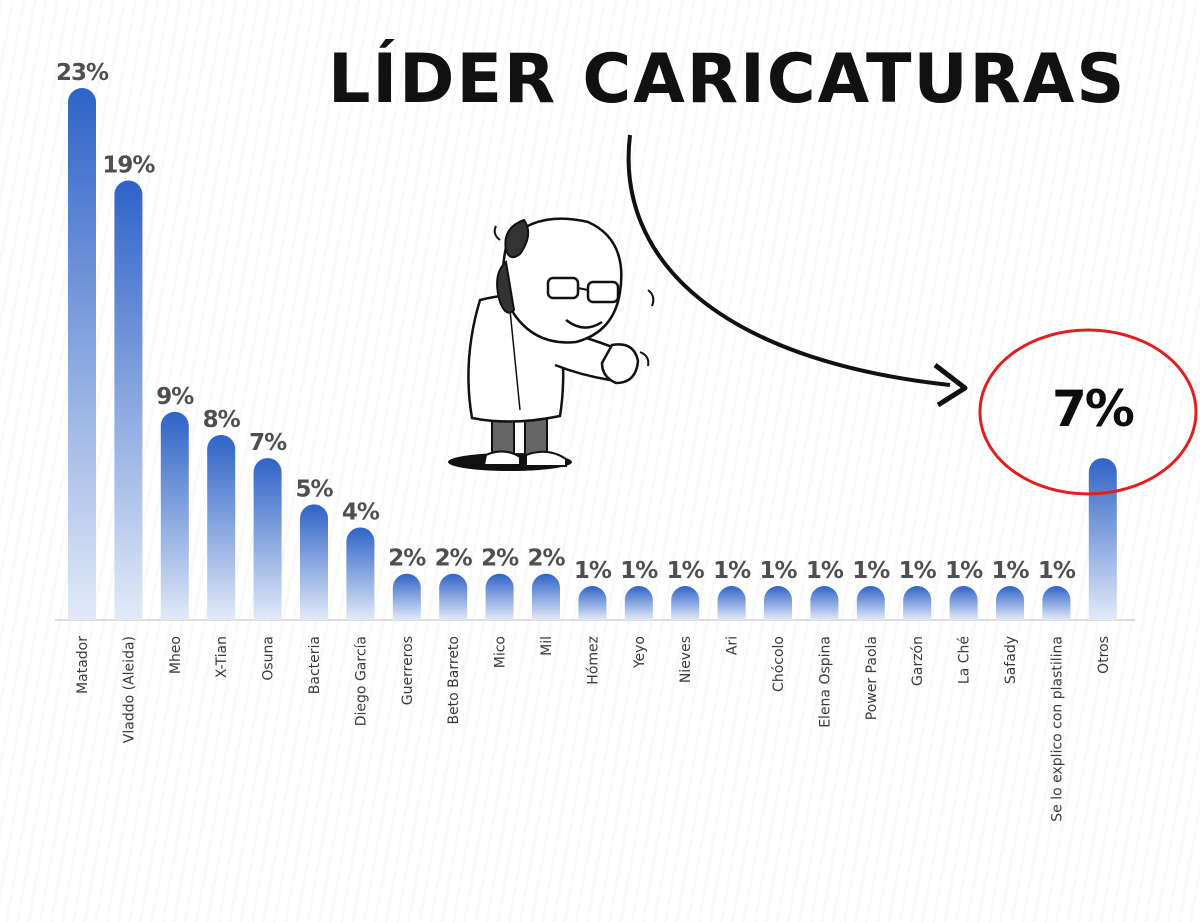 Image resolution: width=1200 pixels, height=922 pixels. I want to click on curved-arrow, so click(788, 260).